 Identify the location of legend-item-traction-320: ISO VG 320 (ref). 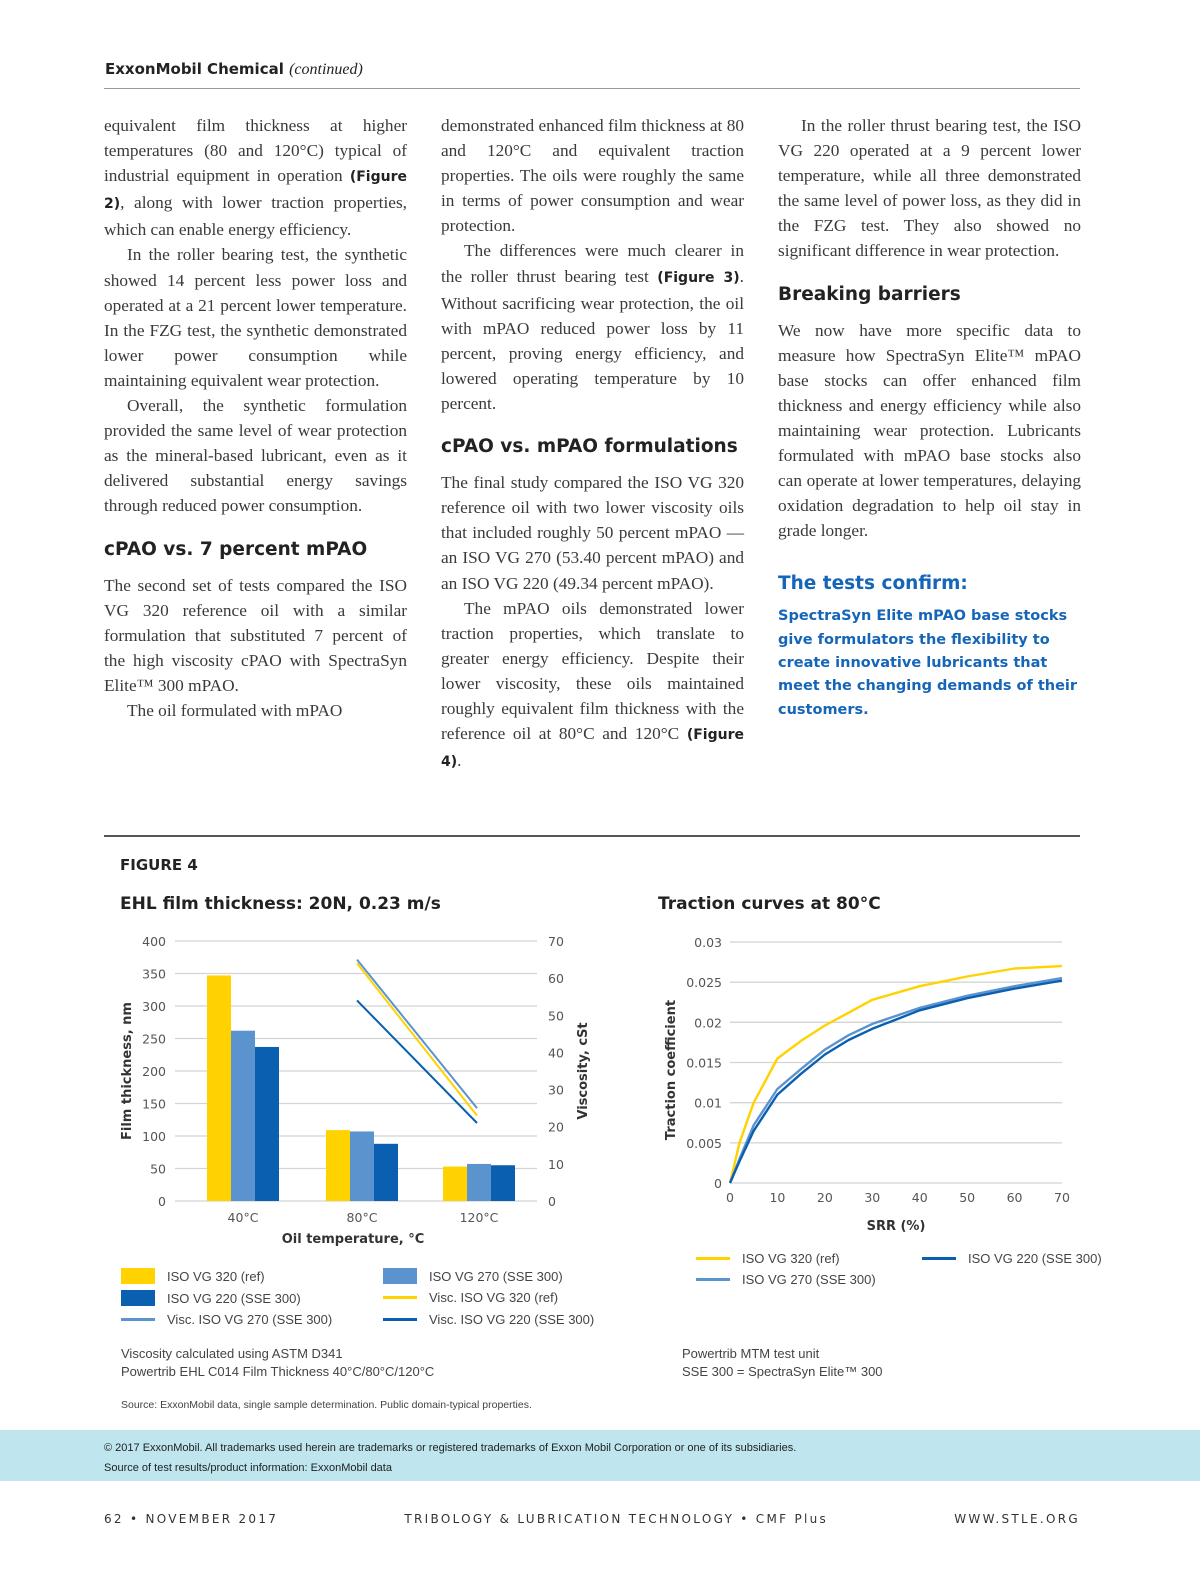
(768, 1258).